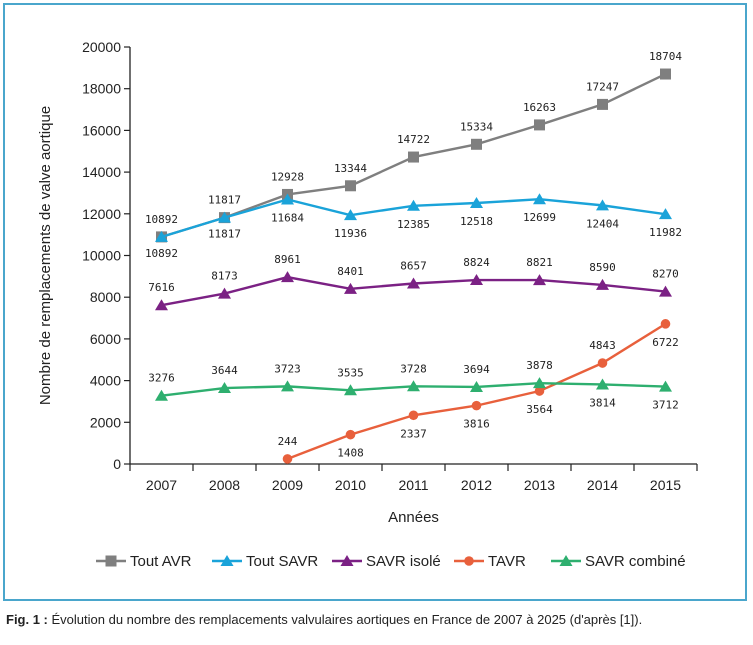 This screenshot has width=753, height=645. I want to click on caption-prefix: Fig. 1 :, so click(27, 619).